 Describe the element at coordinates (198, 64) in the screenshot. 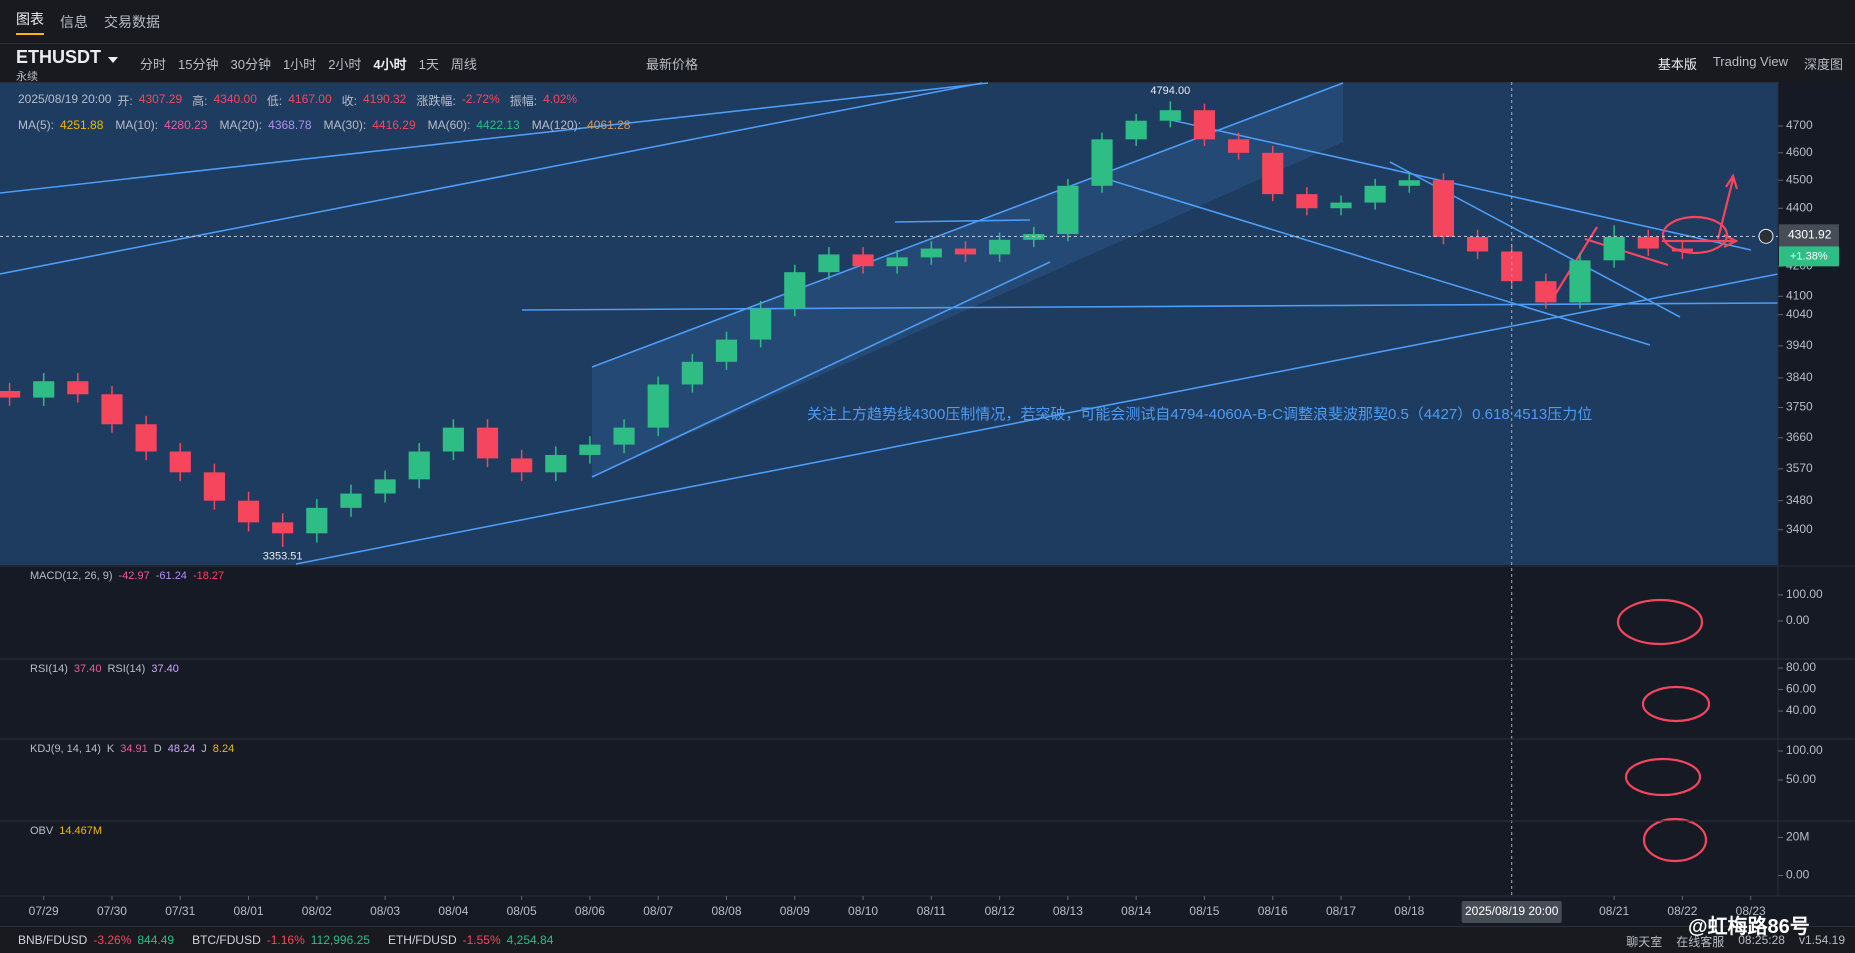

I see `interval: 15分钟` at that location.